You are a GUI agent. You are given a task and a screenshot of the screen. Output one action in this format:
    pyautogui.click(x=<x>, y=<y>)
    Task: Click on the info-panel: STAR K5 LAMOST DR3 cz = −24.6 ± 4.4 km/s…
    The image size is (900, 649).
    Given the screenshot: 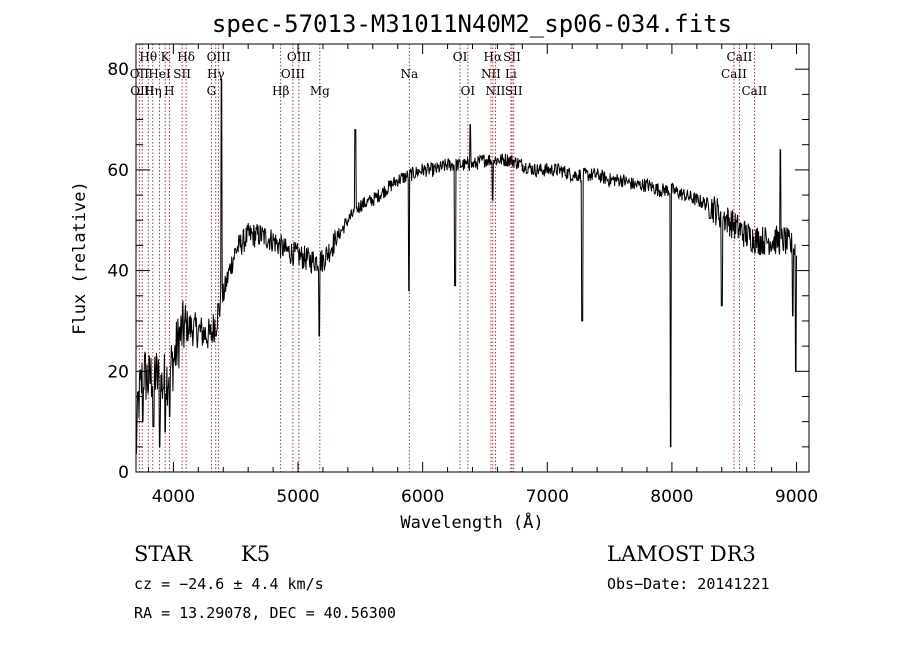 What is the action you would take?
    pyautogui.click(x=452, y=582)
    